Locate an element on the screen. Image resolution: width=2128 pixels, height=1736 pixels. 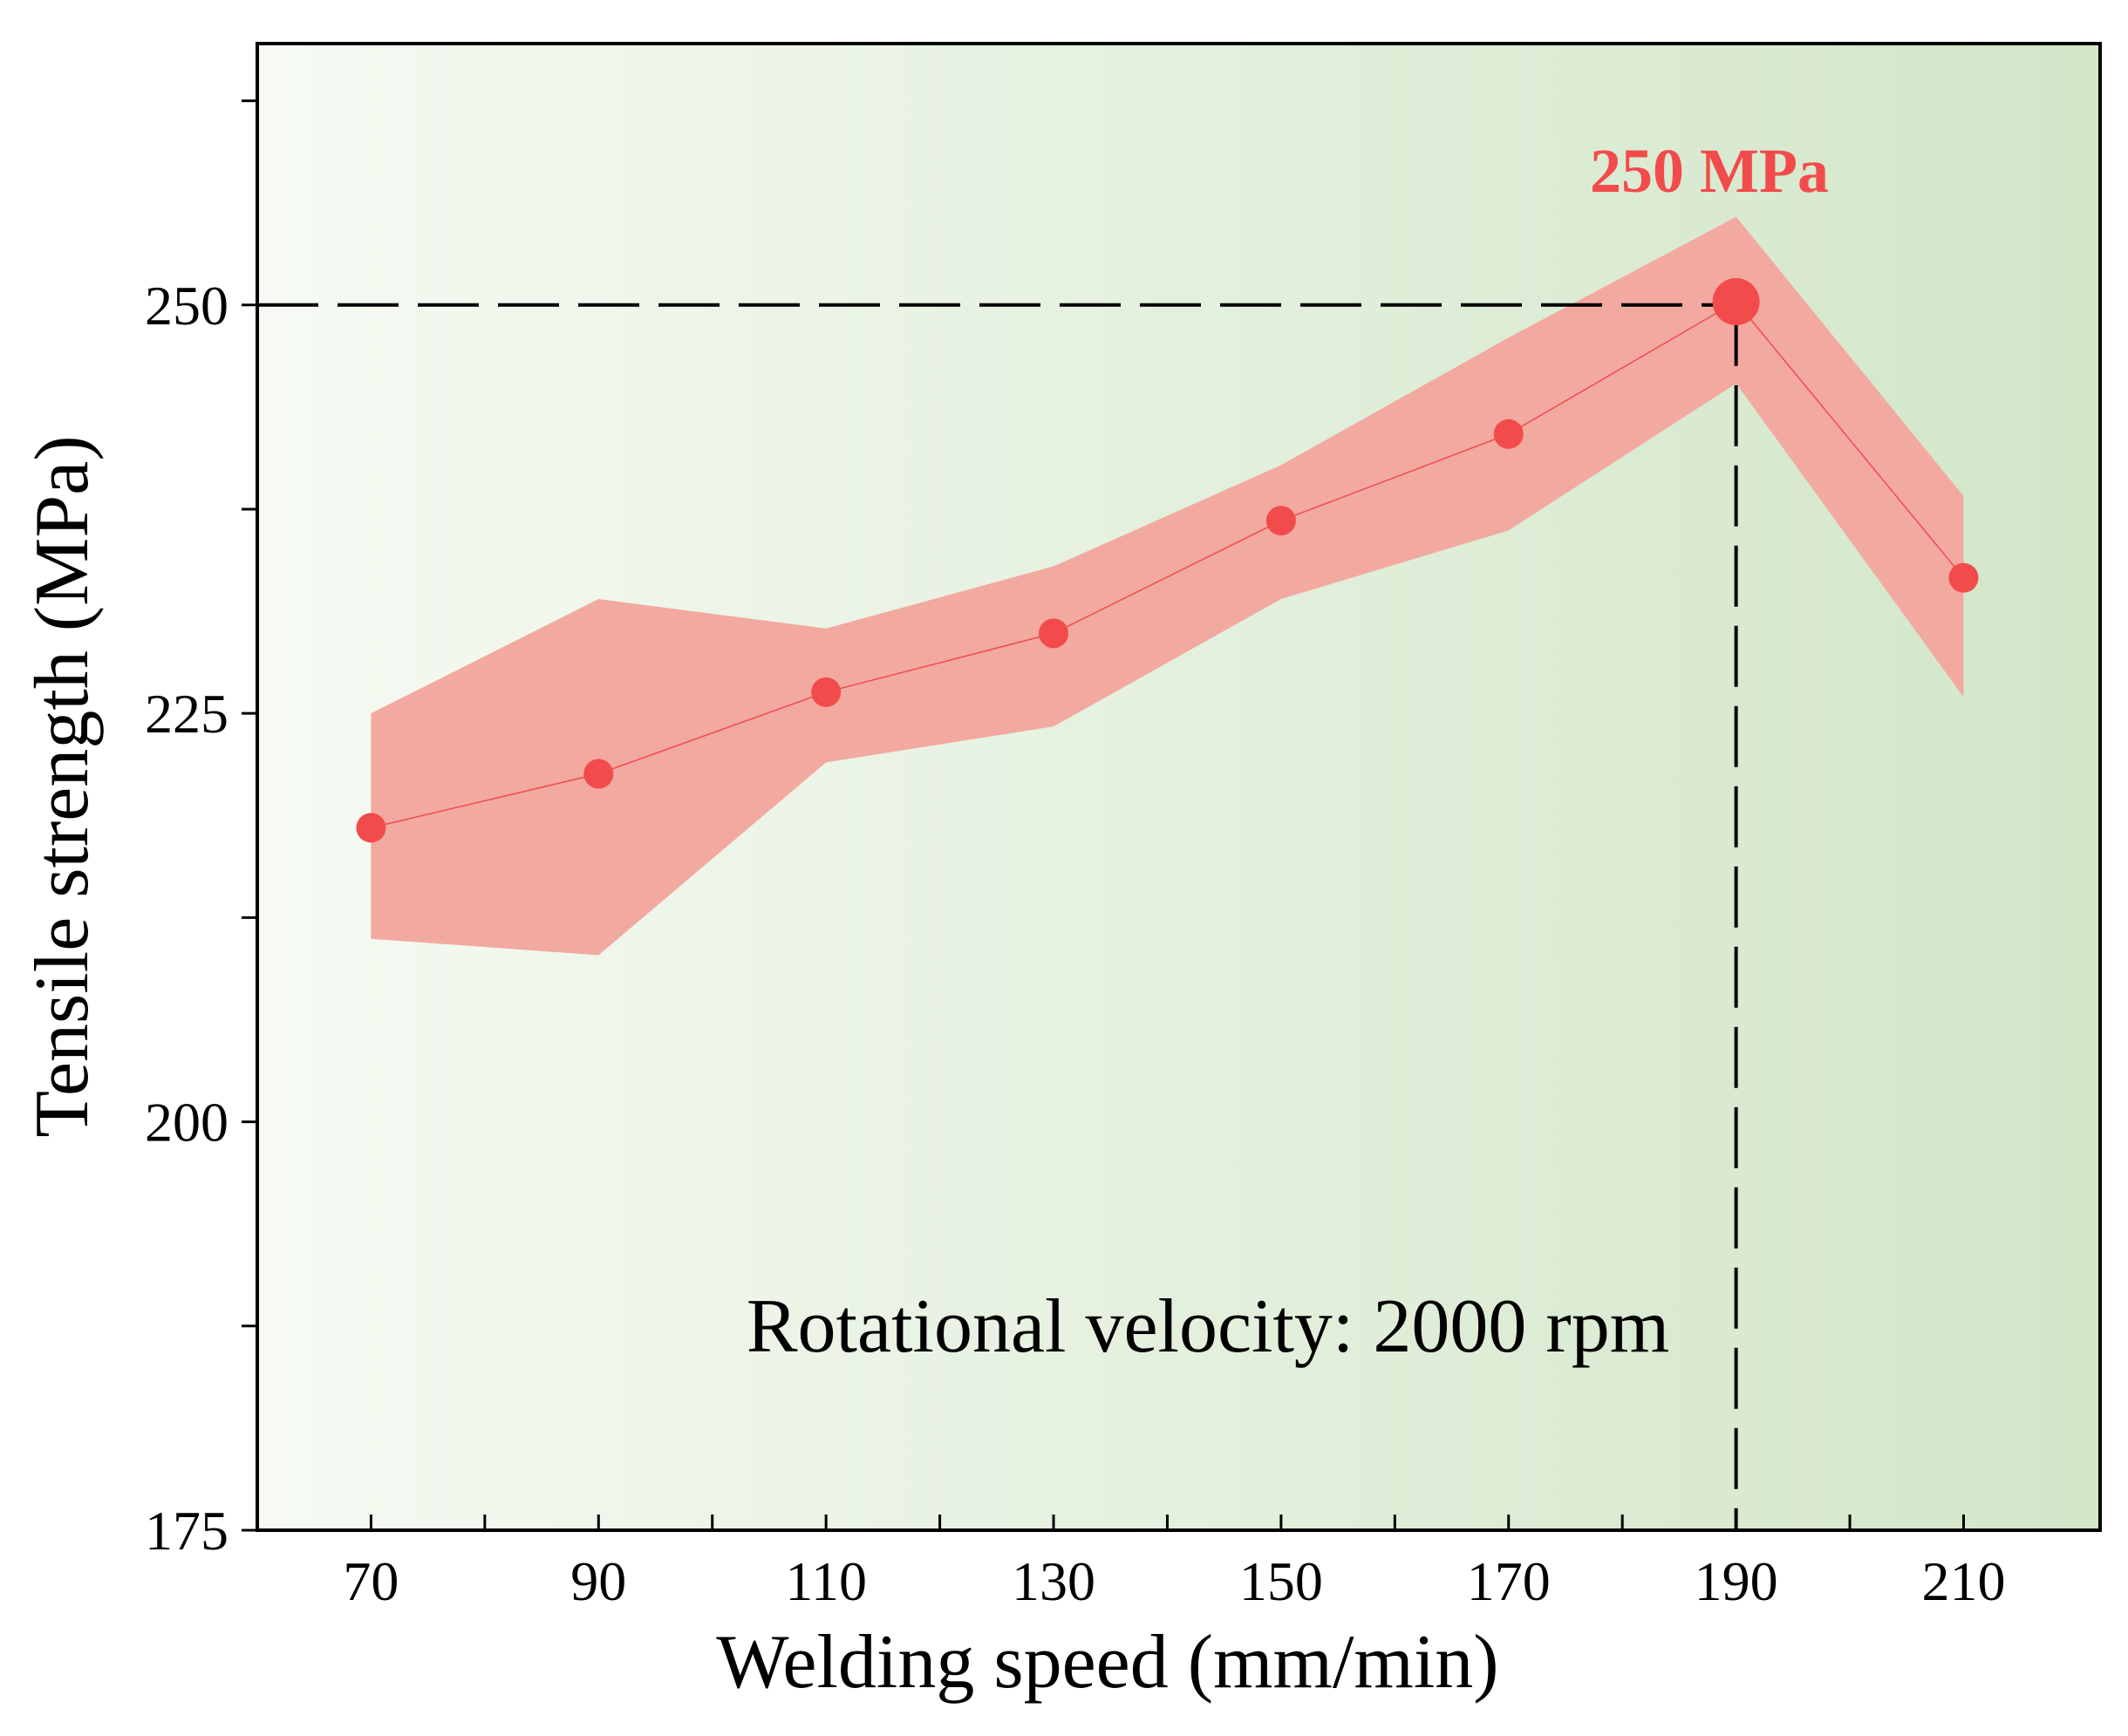
x-tick-label: 70 is located at coordinates (371, 1581).